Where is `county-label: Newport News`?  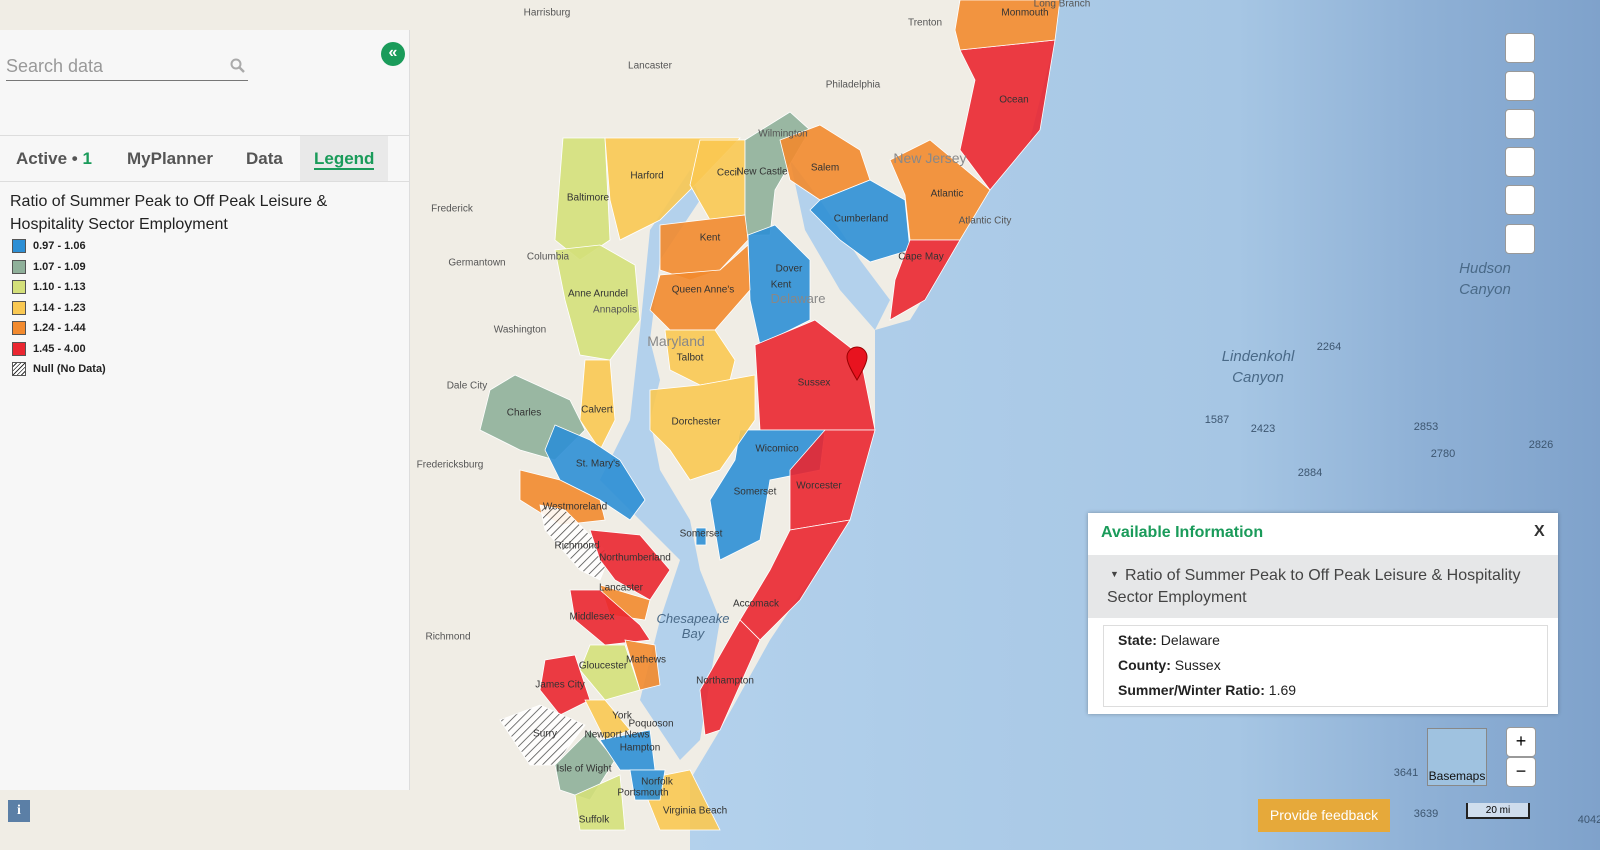 county-label: Newport News is located at coordinates (616, 735).